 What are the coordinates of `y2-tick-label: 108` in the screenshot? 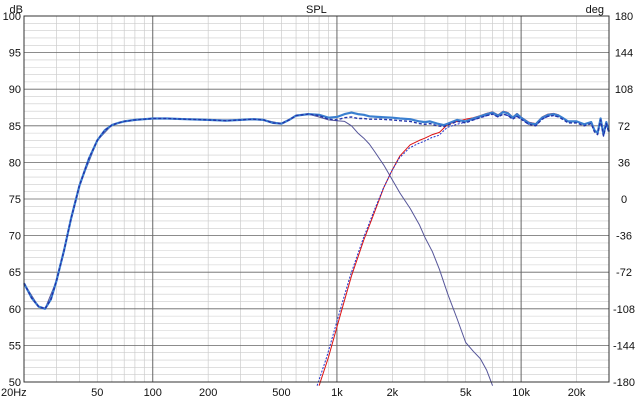 It's located at (624, 90).